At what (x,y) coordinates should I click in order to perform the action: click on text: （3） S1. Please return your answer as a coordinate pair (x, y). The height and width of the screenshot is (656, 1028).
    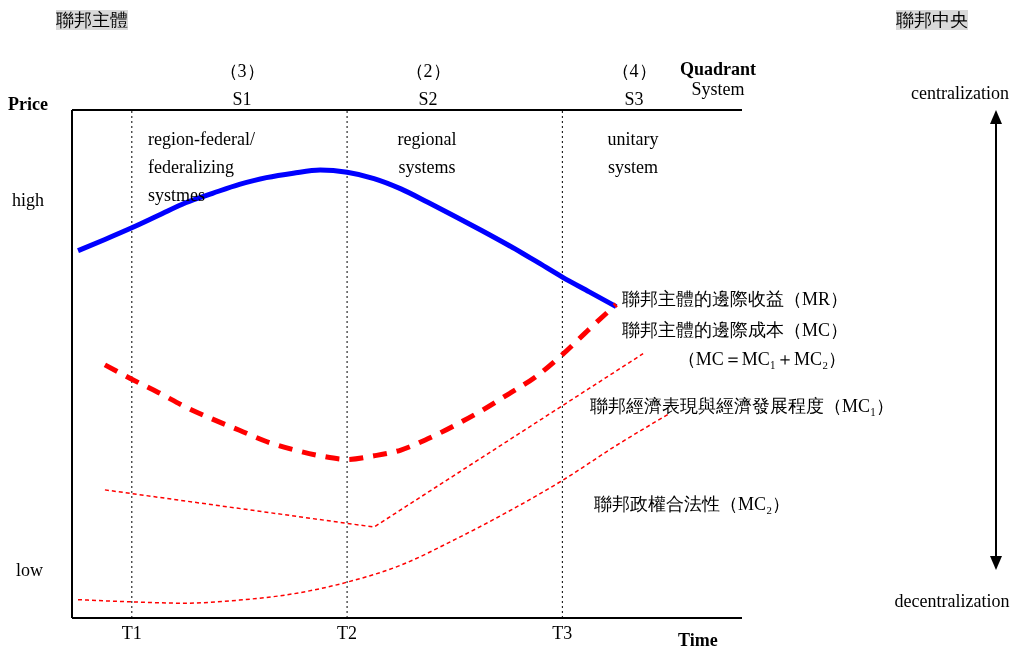
    Looking at the image, I should click on (242, 85).